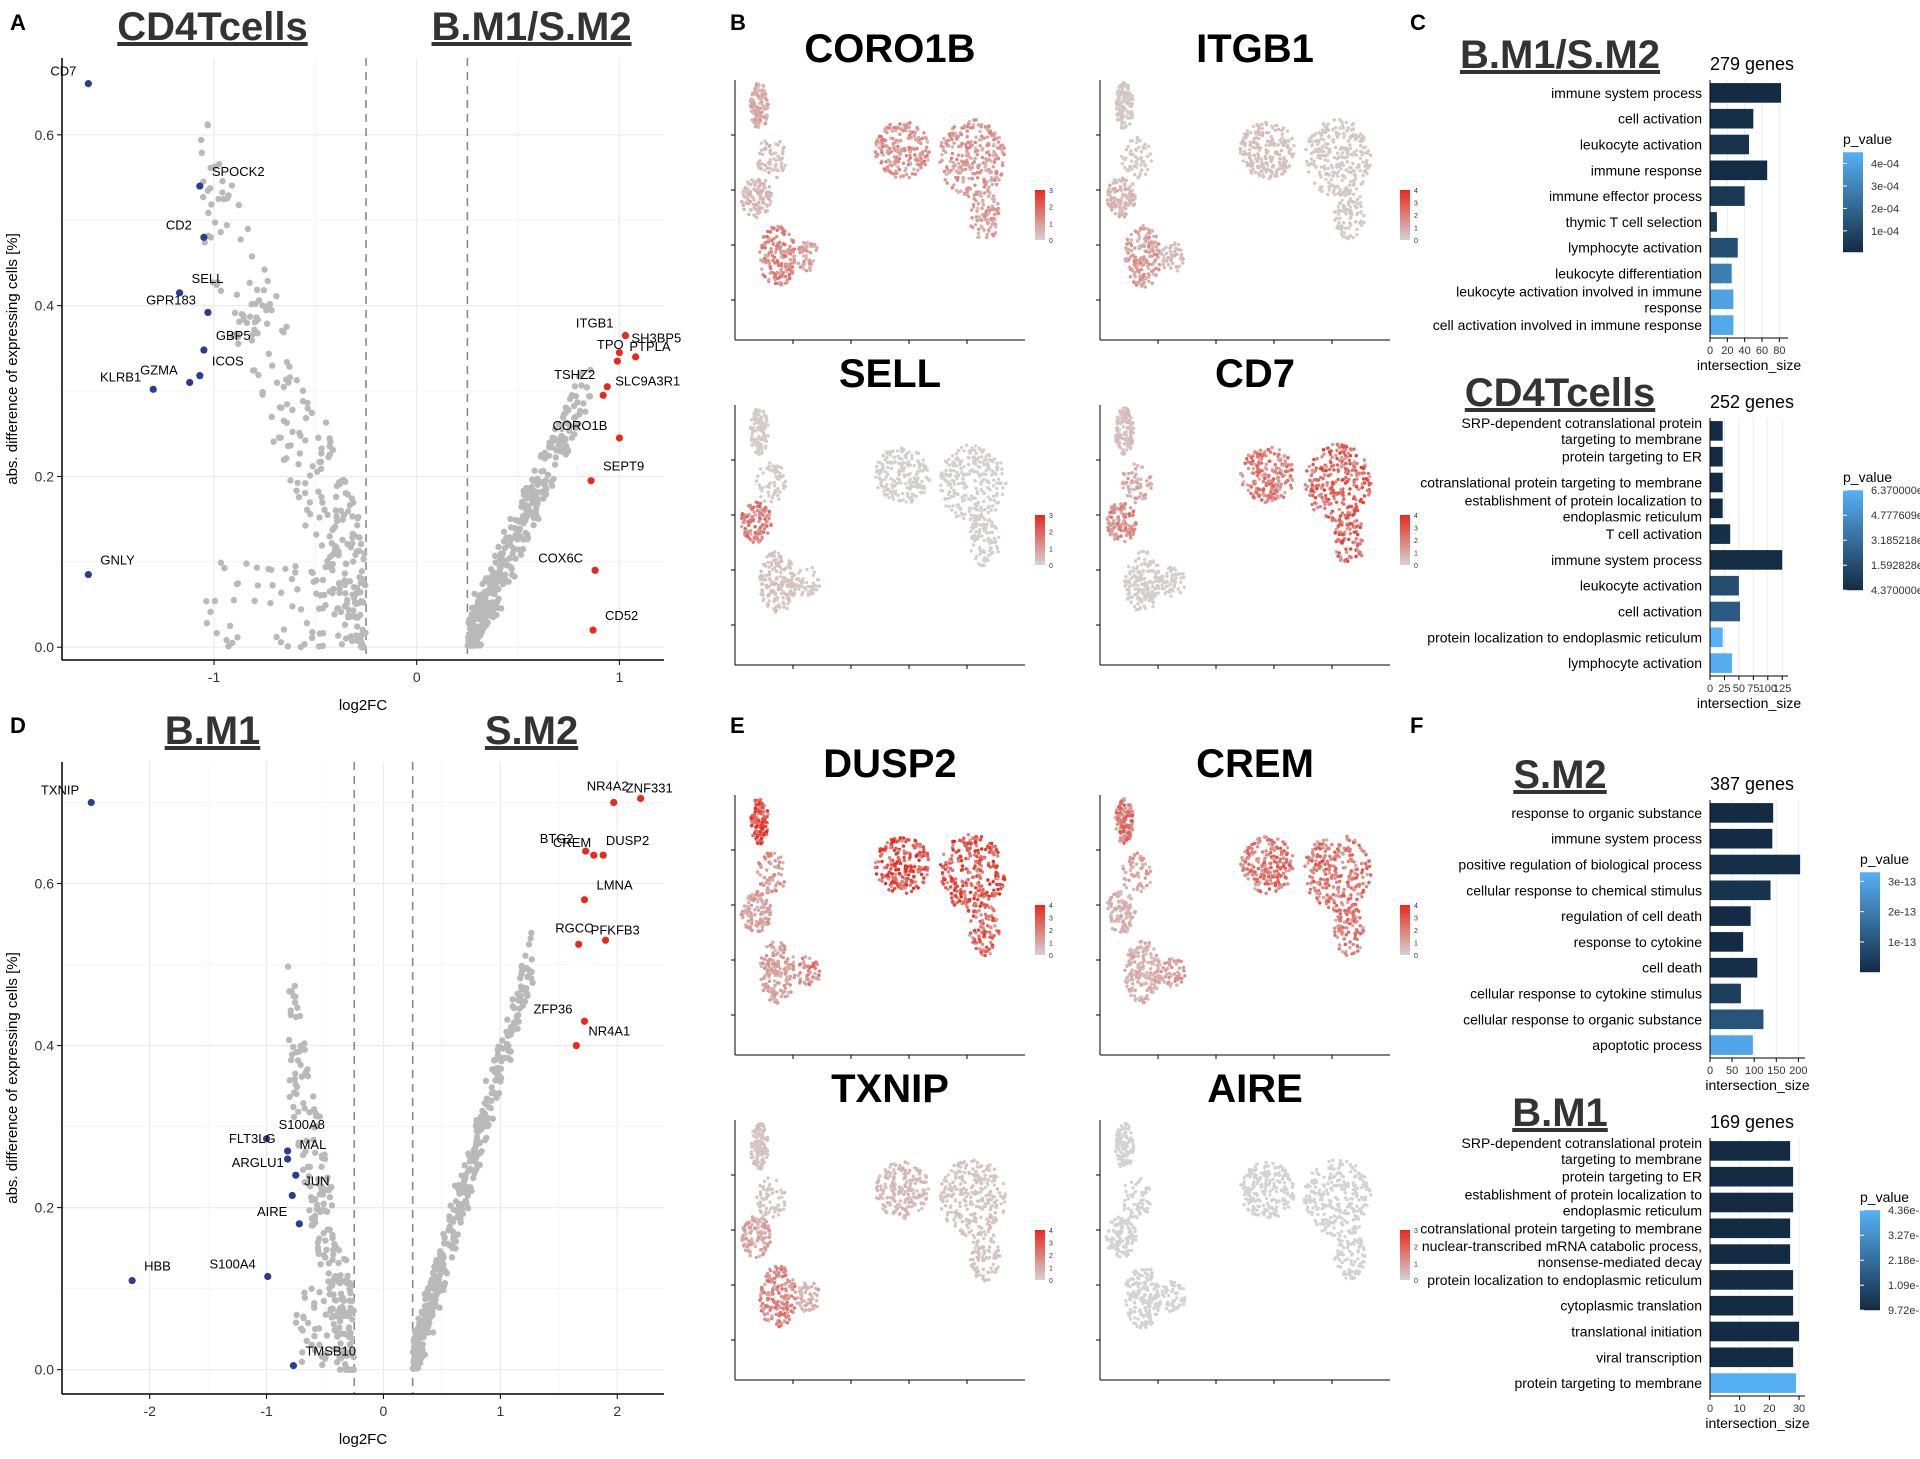  Describe the element at coordinates (625, 335) in the screenshot. I see `point-ITGB1` at that location.